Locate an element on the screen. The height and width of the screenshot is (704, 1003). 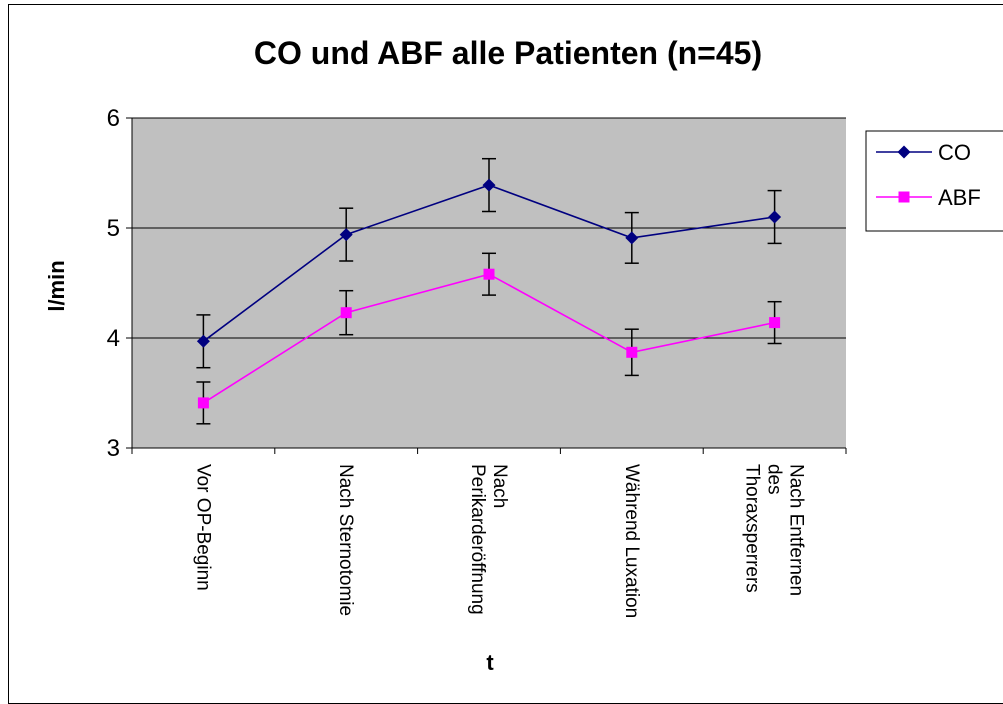
y-tick-label: 3 is located at coordinates (113, 448).